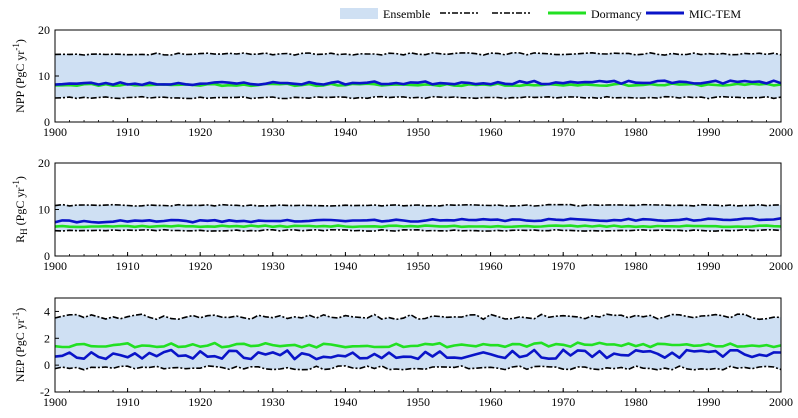 This screenshot has height=418, width=798. What do you see at coordinates (715, 14) in the screenshot?
I see `legend-mictem-label: MIC-TEM` at bounding box center [715, 14].